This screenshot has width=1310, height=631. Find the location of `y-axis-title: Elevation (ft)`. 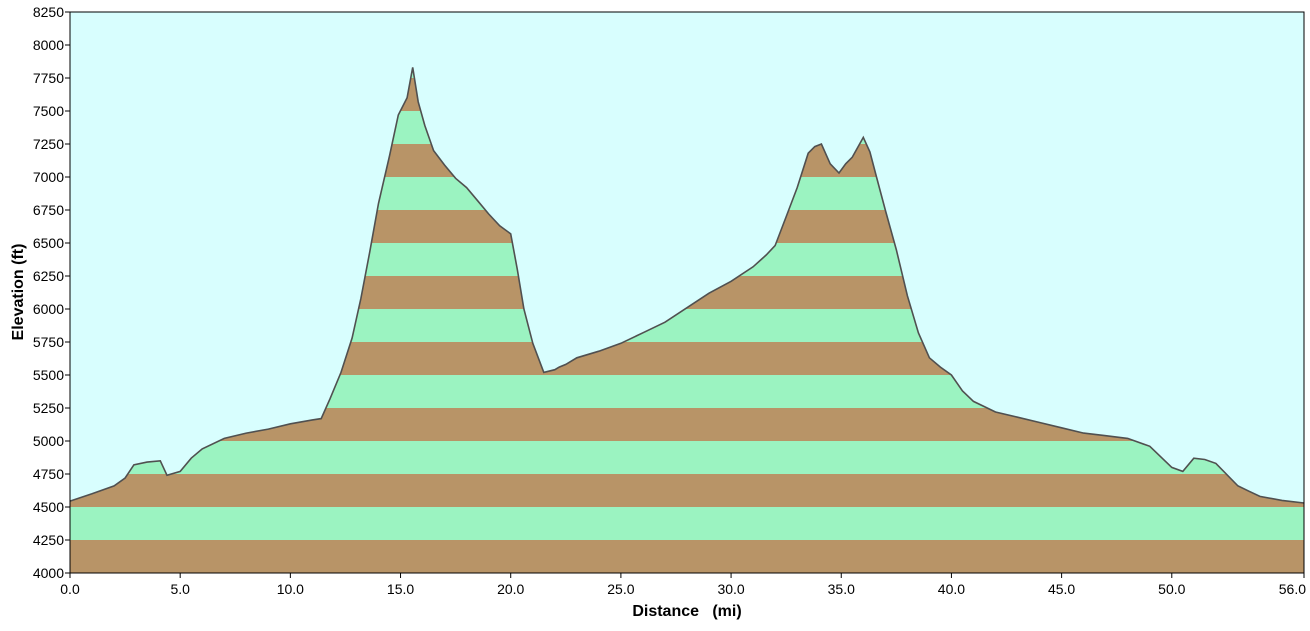

y-axis-title: Elevation (ft) is located at coordinates (18, 292).